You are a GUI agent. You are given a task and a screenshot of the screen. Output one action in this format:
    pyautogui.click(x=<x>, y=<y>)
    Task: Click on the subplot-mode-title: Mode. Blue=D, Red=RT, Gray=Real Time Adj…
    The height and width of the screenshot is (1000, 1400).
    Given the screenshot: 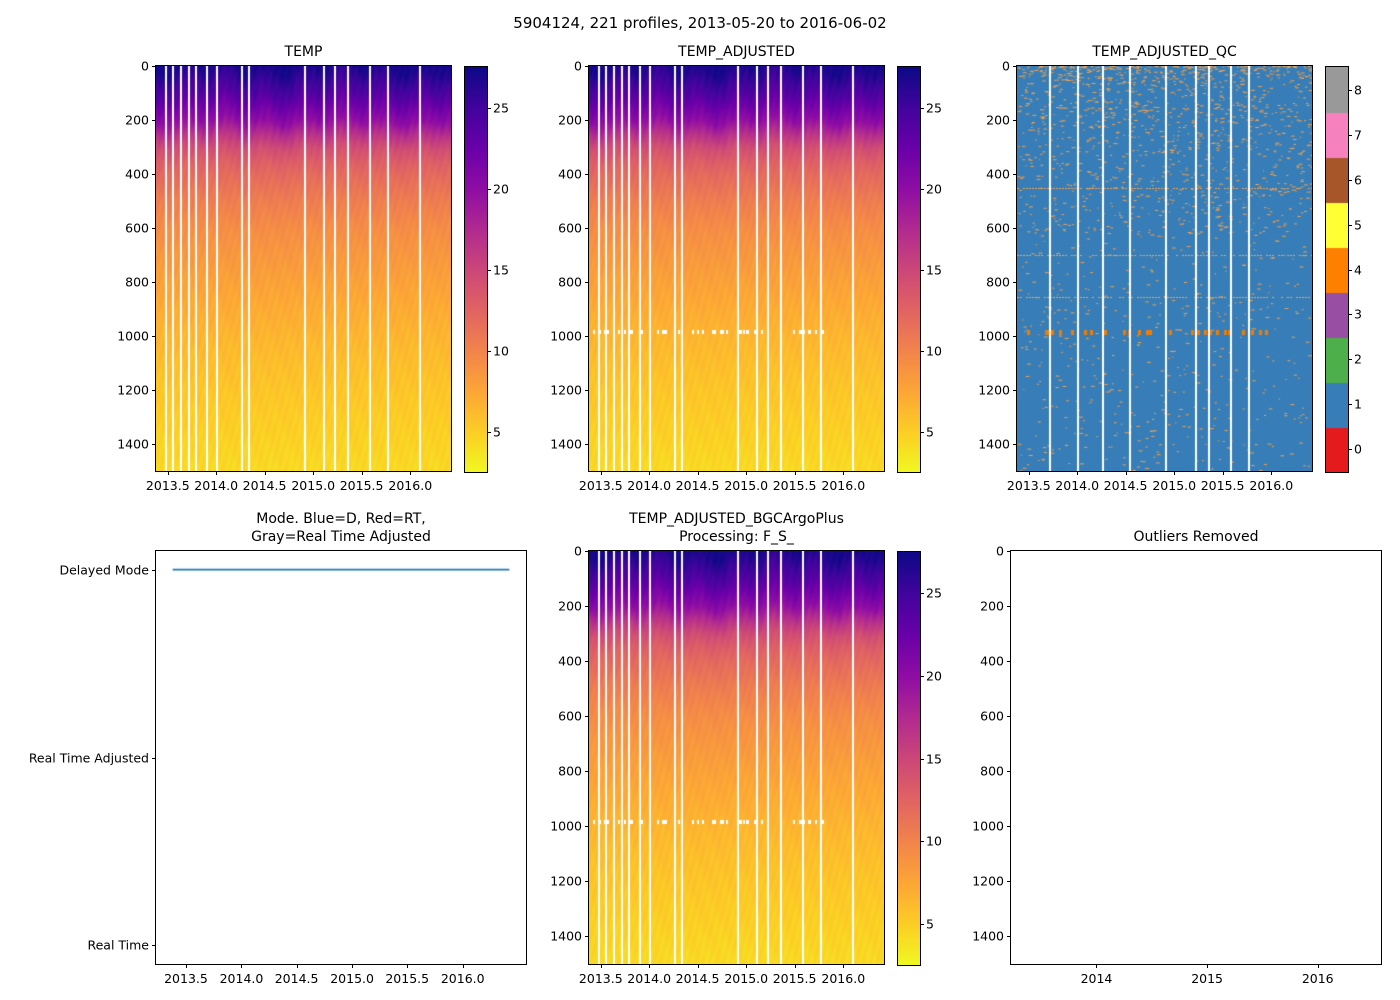 What is the action you would take?
    pyautogui.click(x=341, y=528)
    